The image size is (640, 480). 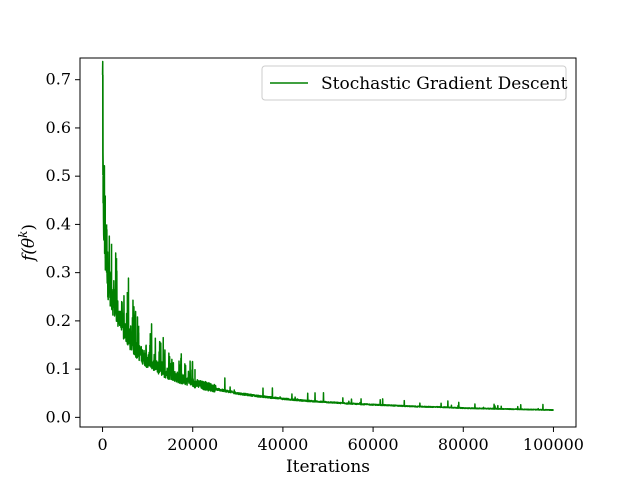 I want to click on x-tick-label: 40000, so click(x=282, y=444).